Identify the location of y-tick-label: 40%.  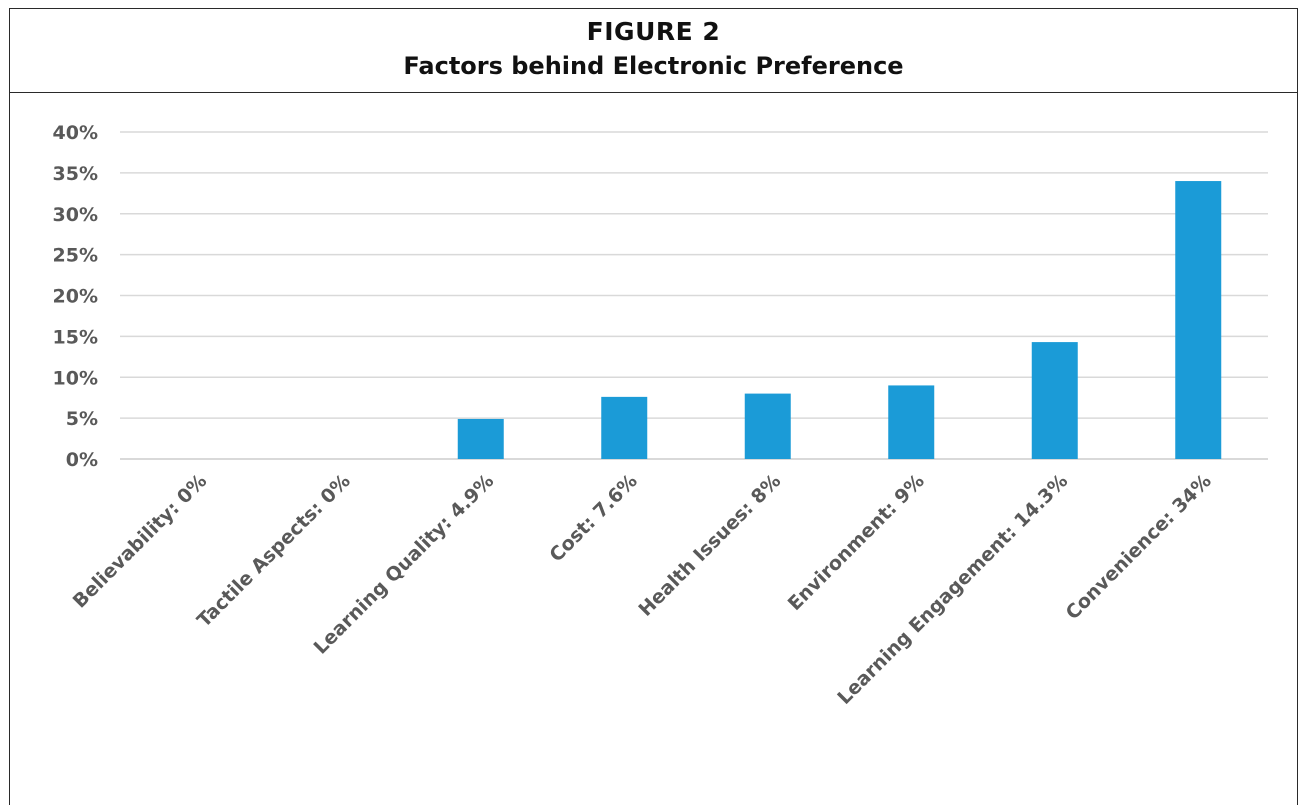
(75, 133).